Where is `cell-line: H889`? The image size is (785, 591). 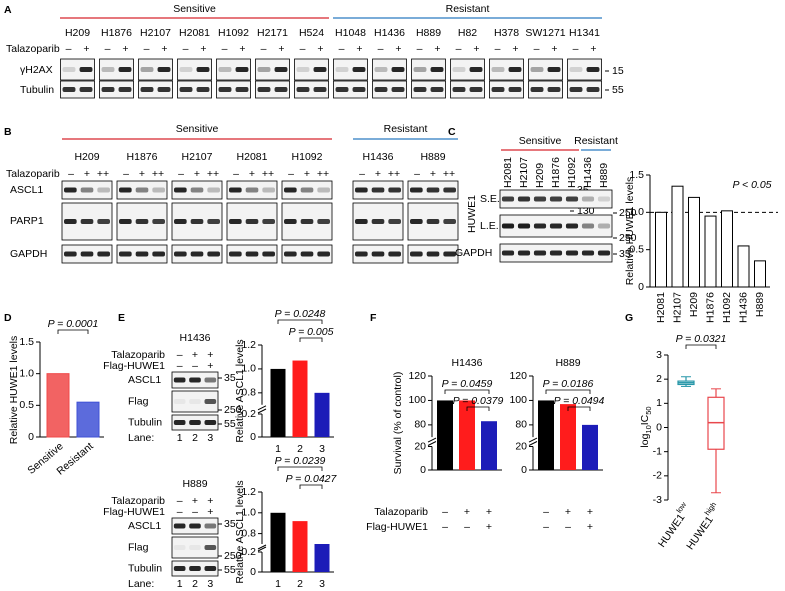
cell-line: H889 is located at coordinates (432, 157).